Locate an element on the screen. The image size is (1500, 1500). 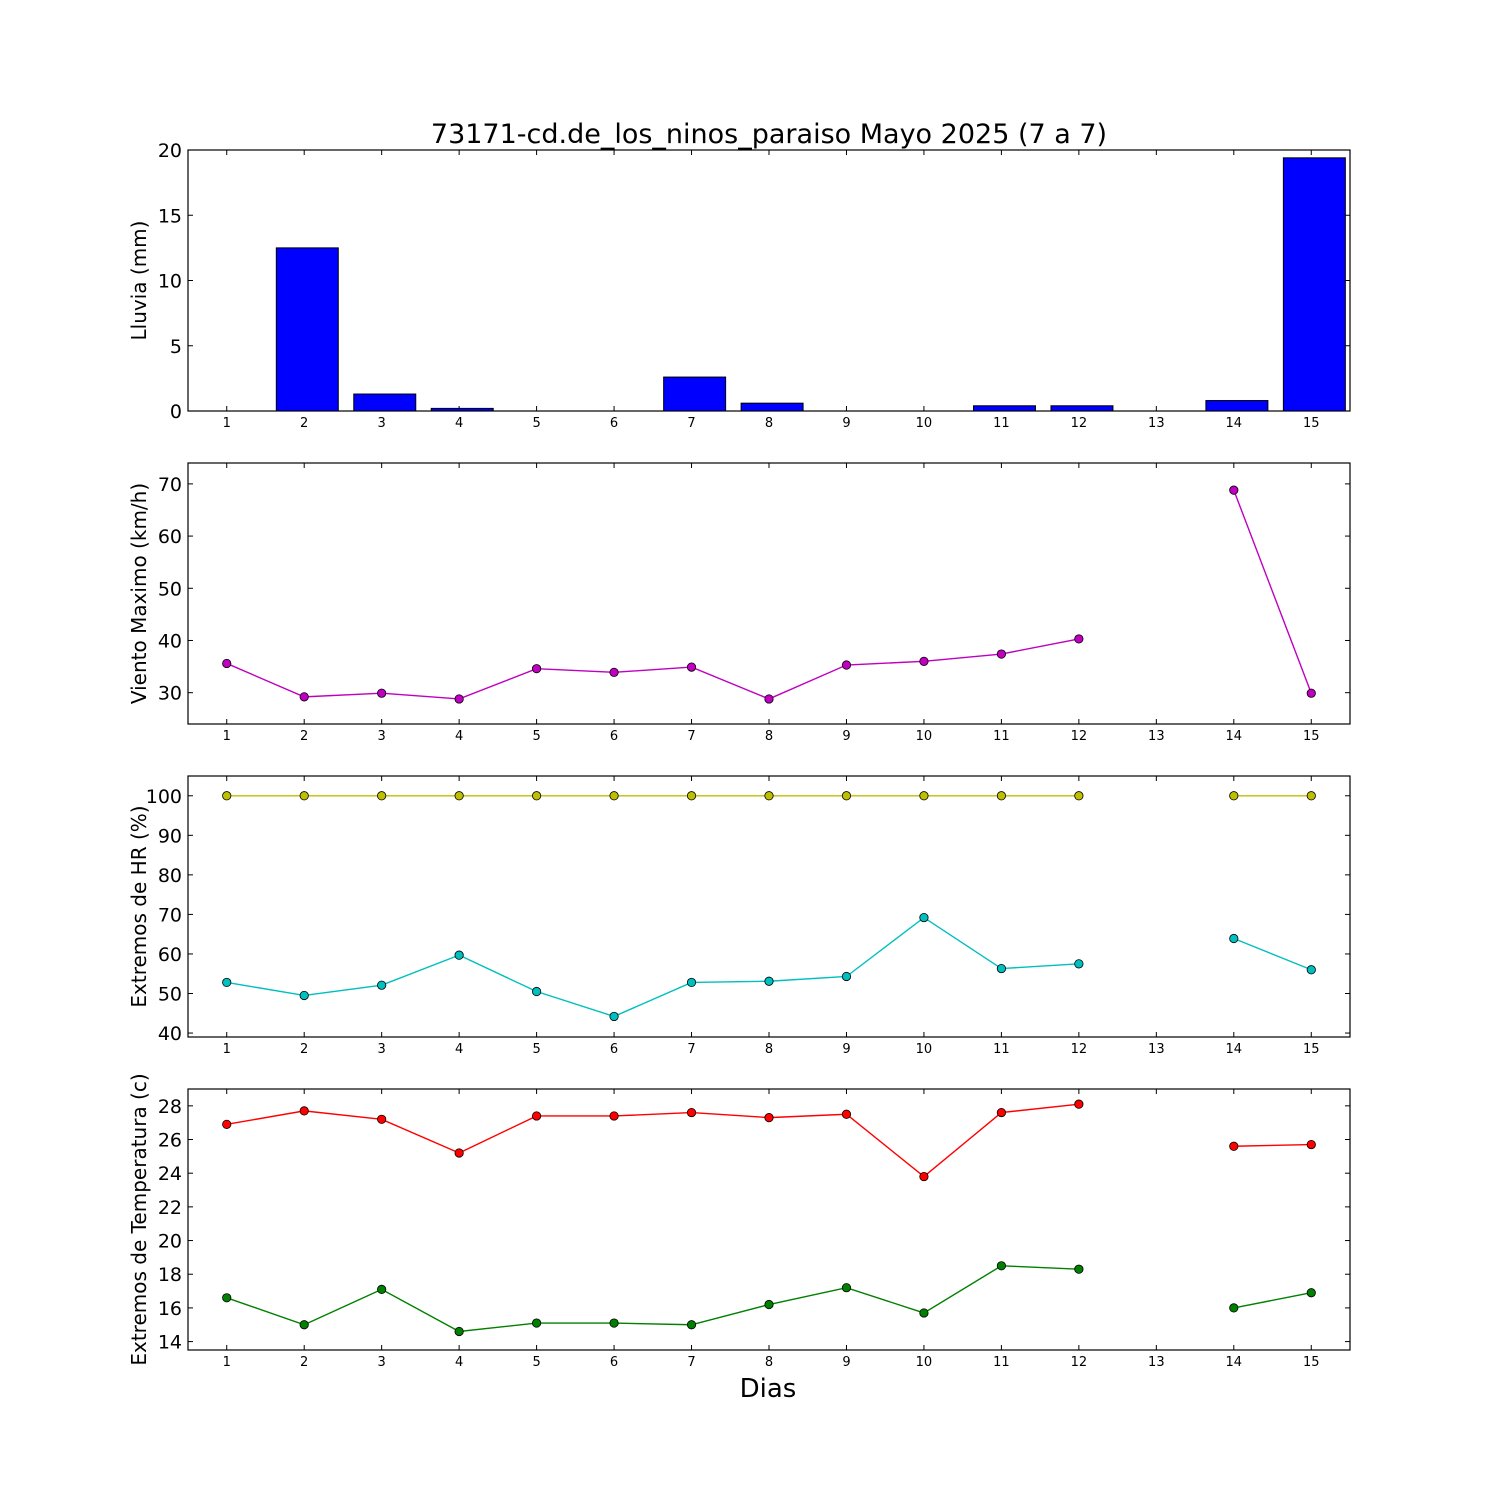
x-tick-label: 3 is located at coordinates (382, 1362).